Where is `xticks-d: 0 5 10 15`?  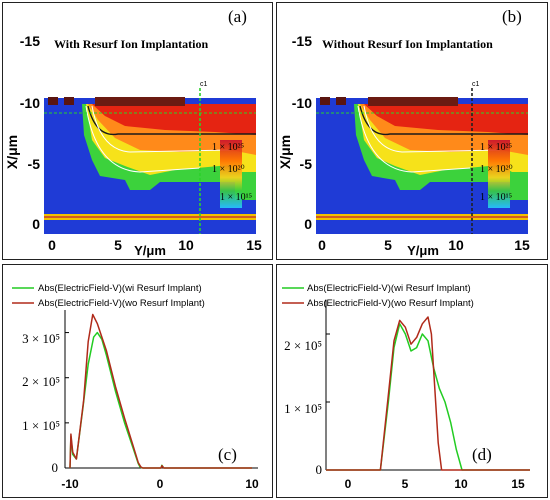 xticks-d: 0 5 10 15 is located at coordinates (435, 484).